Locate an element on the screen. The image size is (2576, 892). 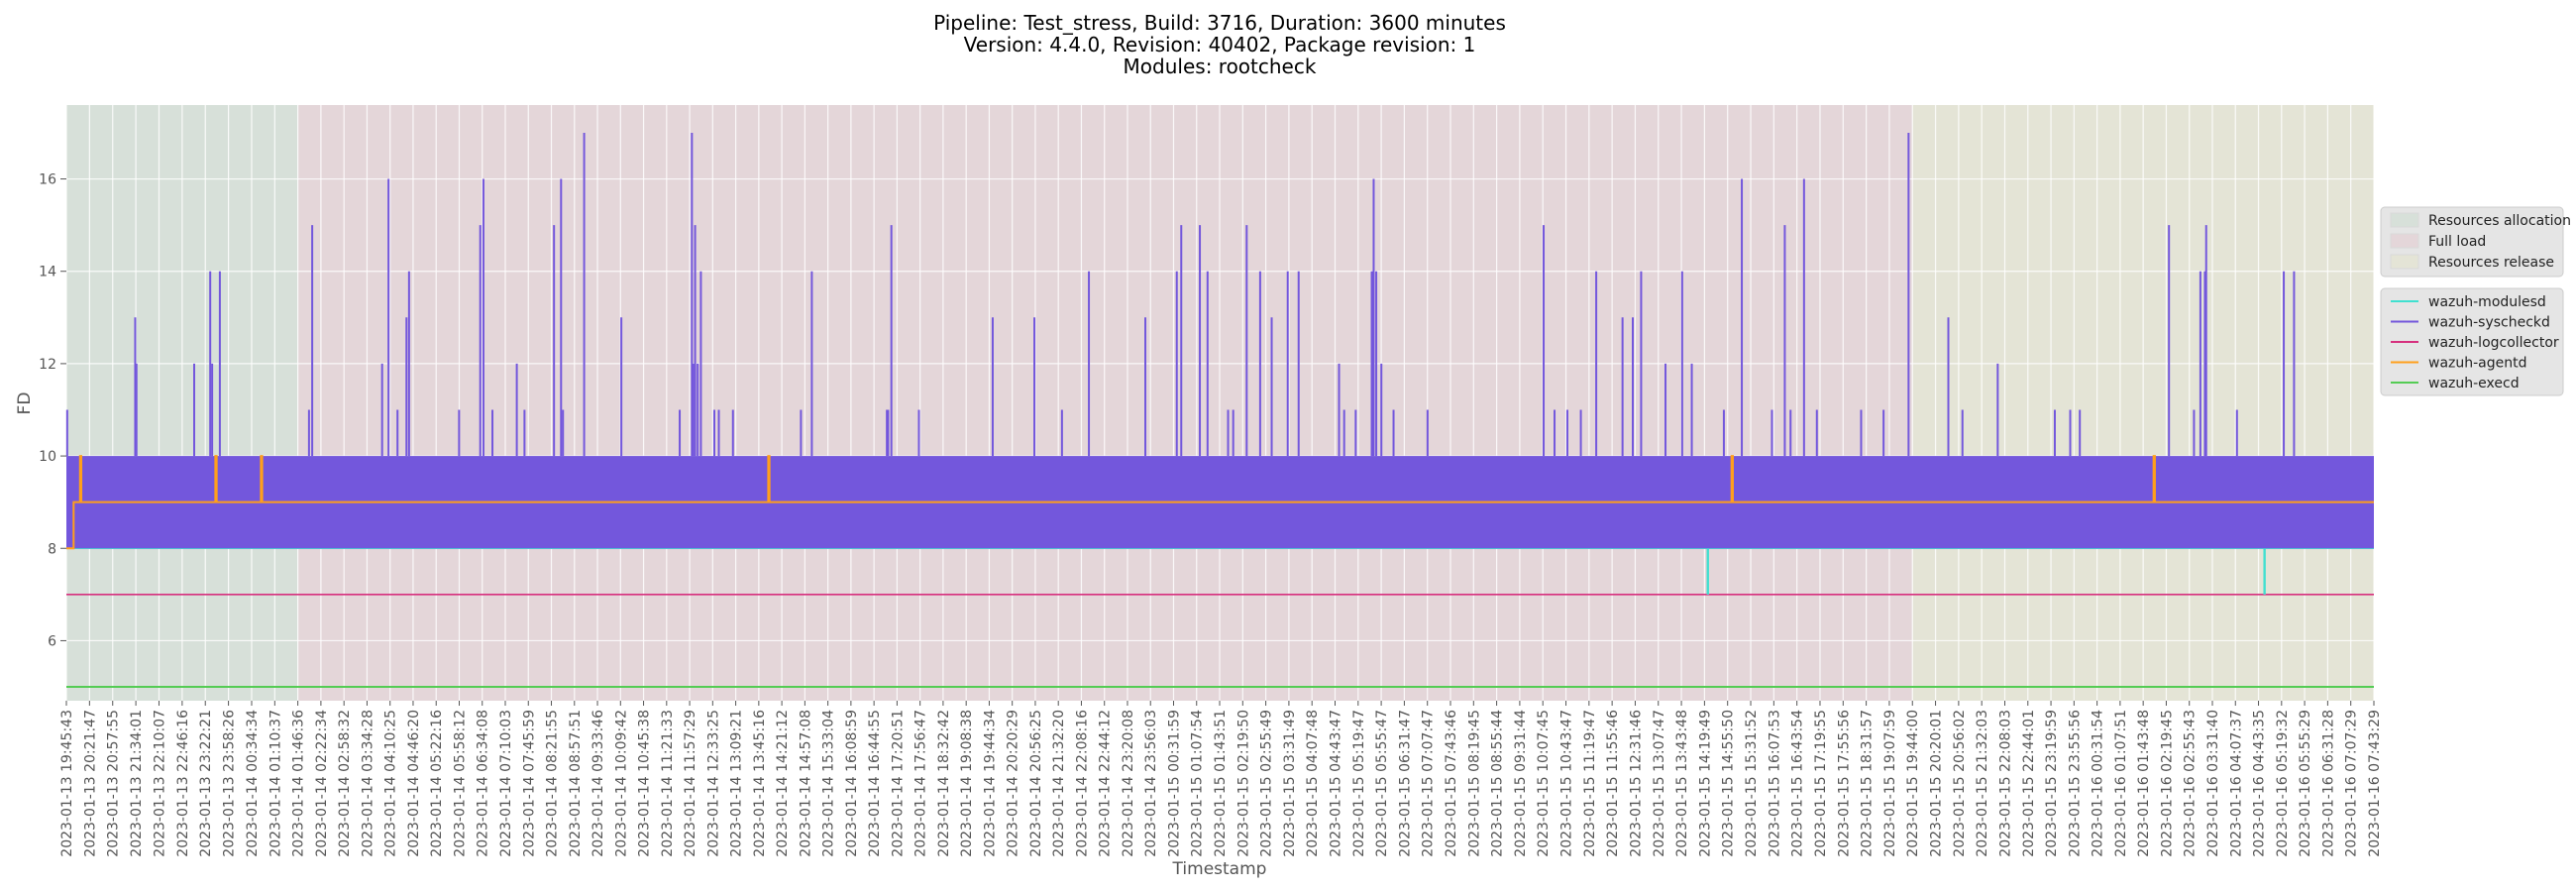
series-line-wazuh-agentd is located at coordinates (1220, 503).